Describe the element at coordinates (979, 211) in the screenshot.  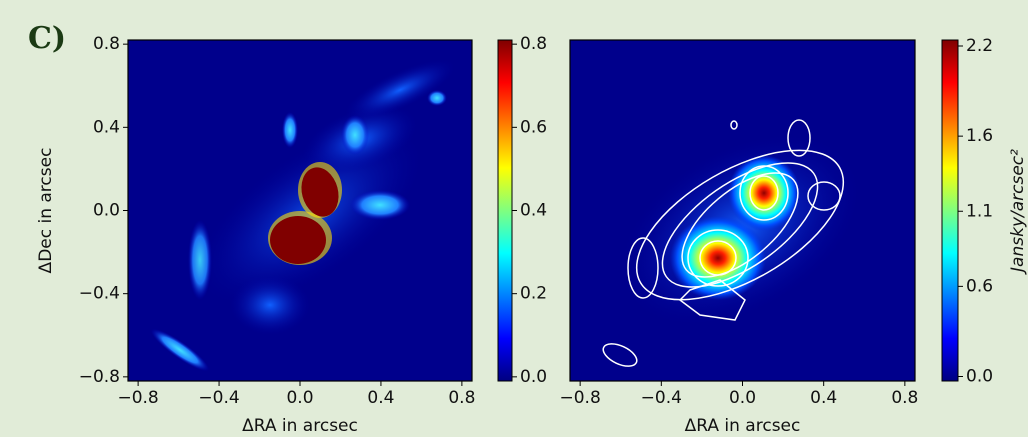
I see `colorbar-tick-label: 1.1` at that location.